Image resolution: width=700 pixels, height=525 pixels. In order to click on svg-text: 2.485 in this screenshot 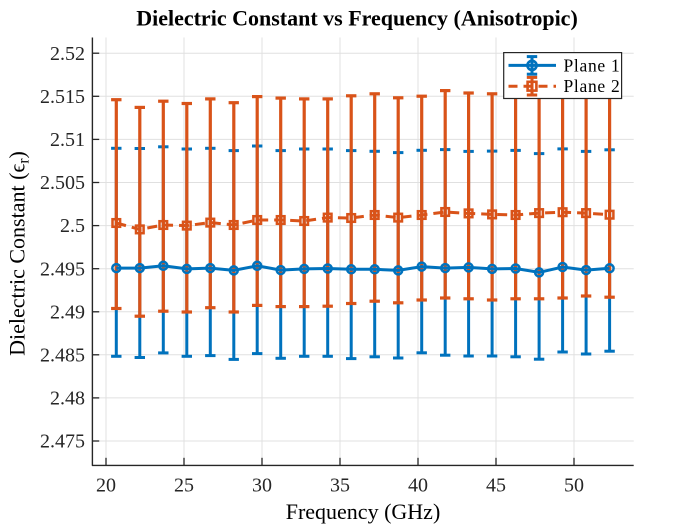, I will do `click(62, 355)`.